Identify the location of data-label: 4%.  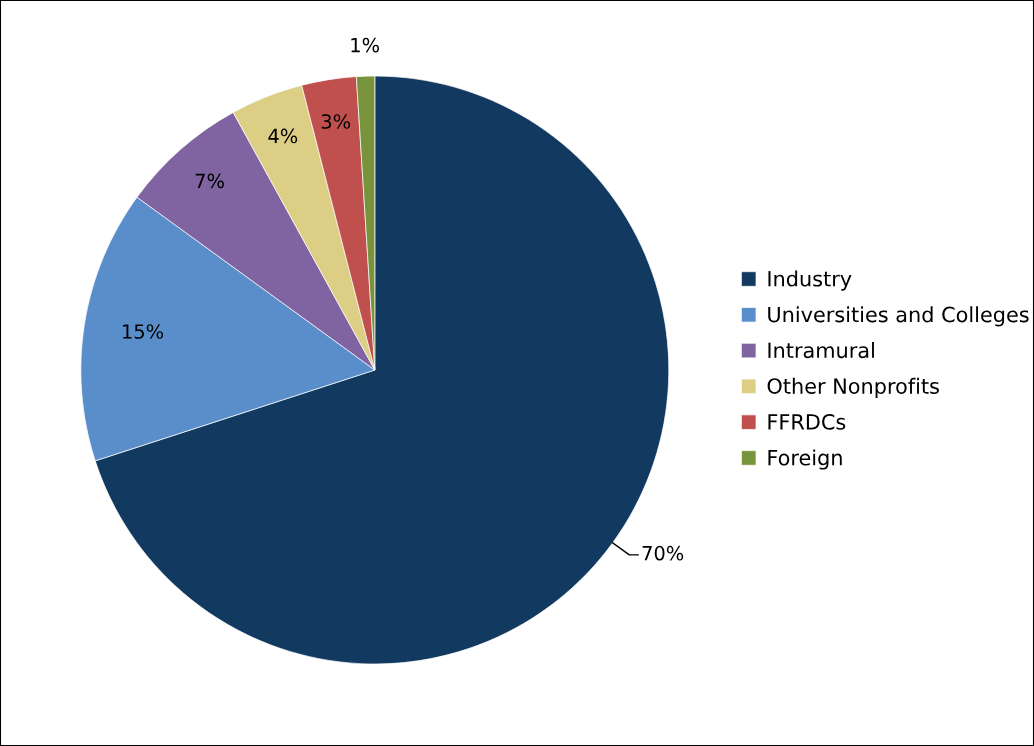
(283, 136).